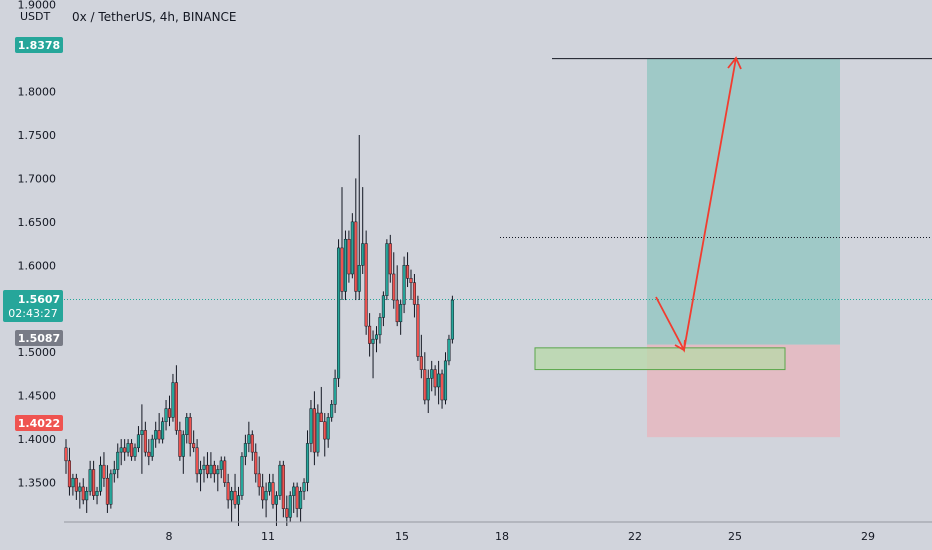 The height and width of the screenshot is (550, 932). Describe the element at coordinates (698, 204) in the screenshot. I see `projection-arrows` at that location.